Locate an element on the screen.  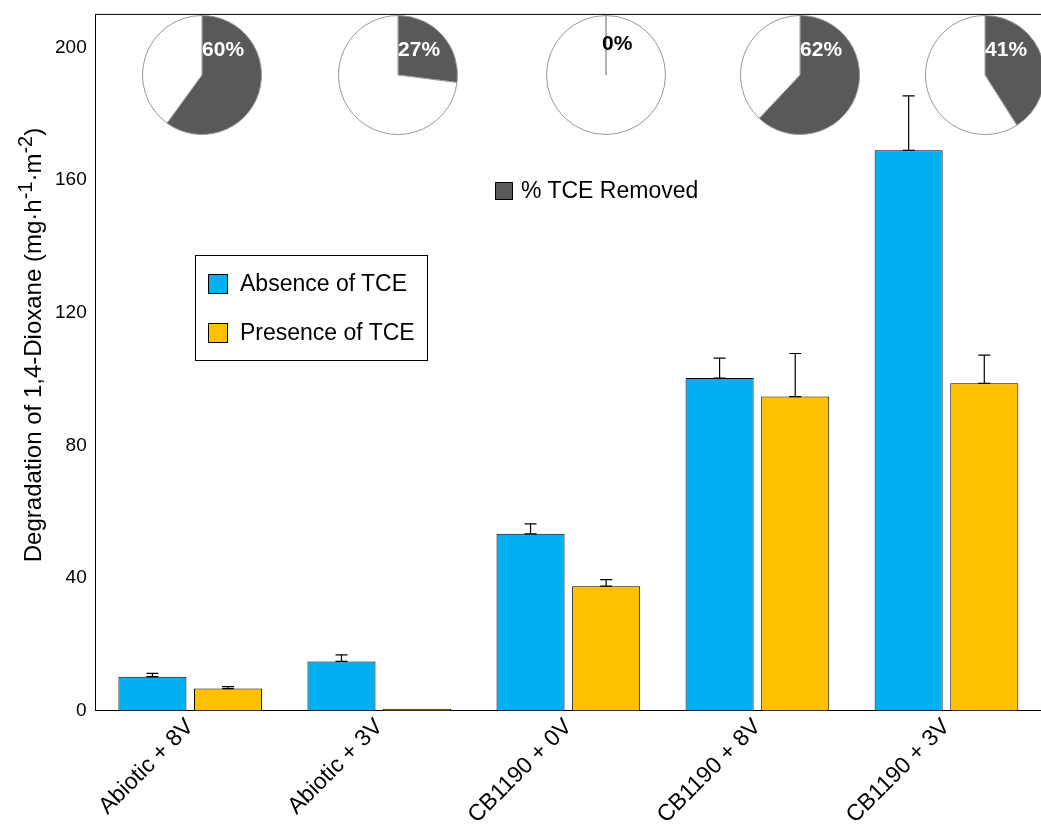
data-label: 60% is located at coordinates (223, 48).